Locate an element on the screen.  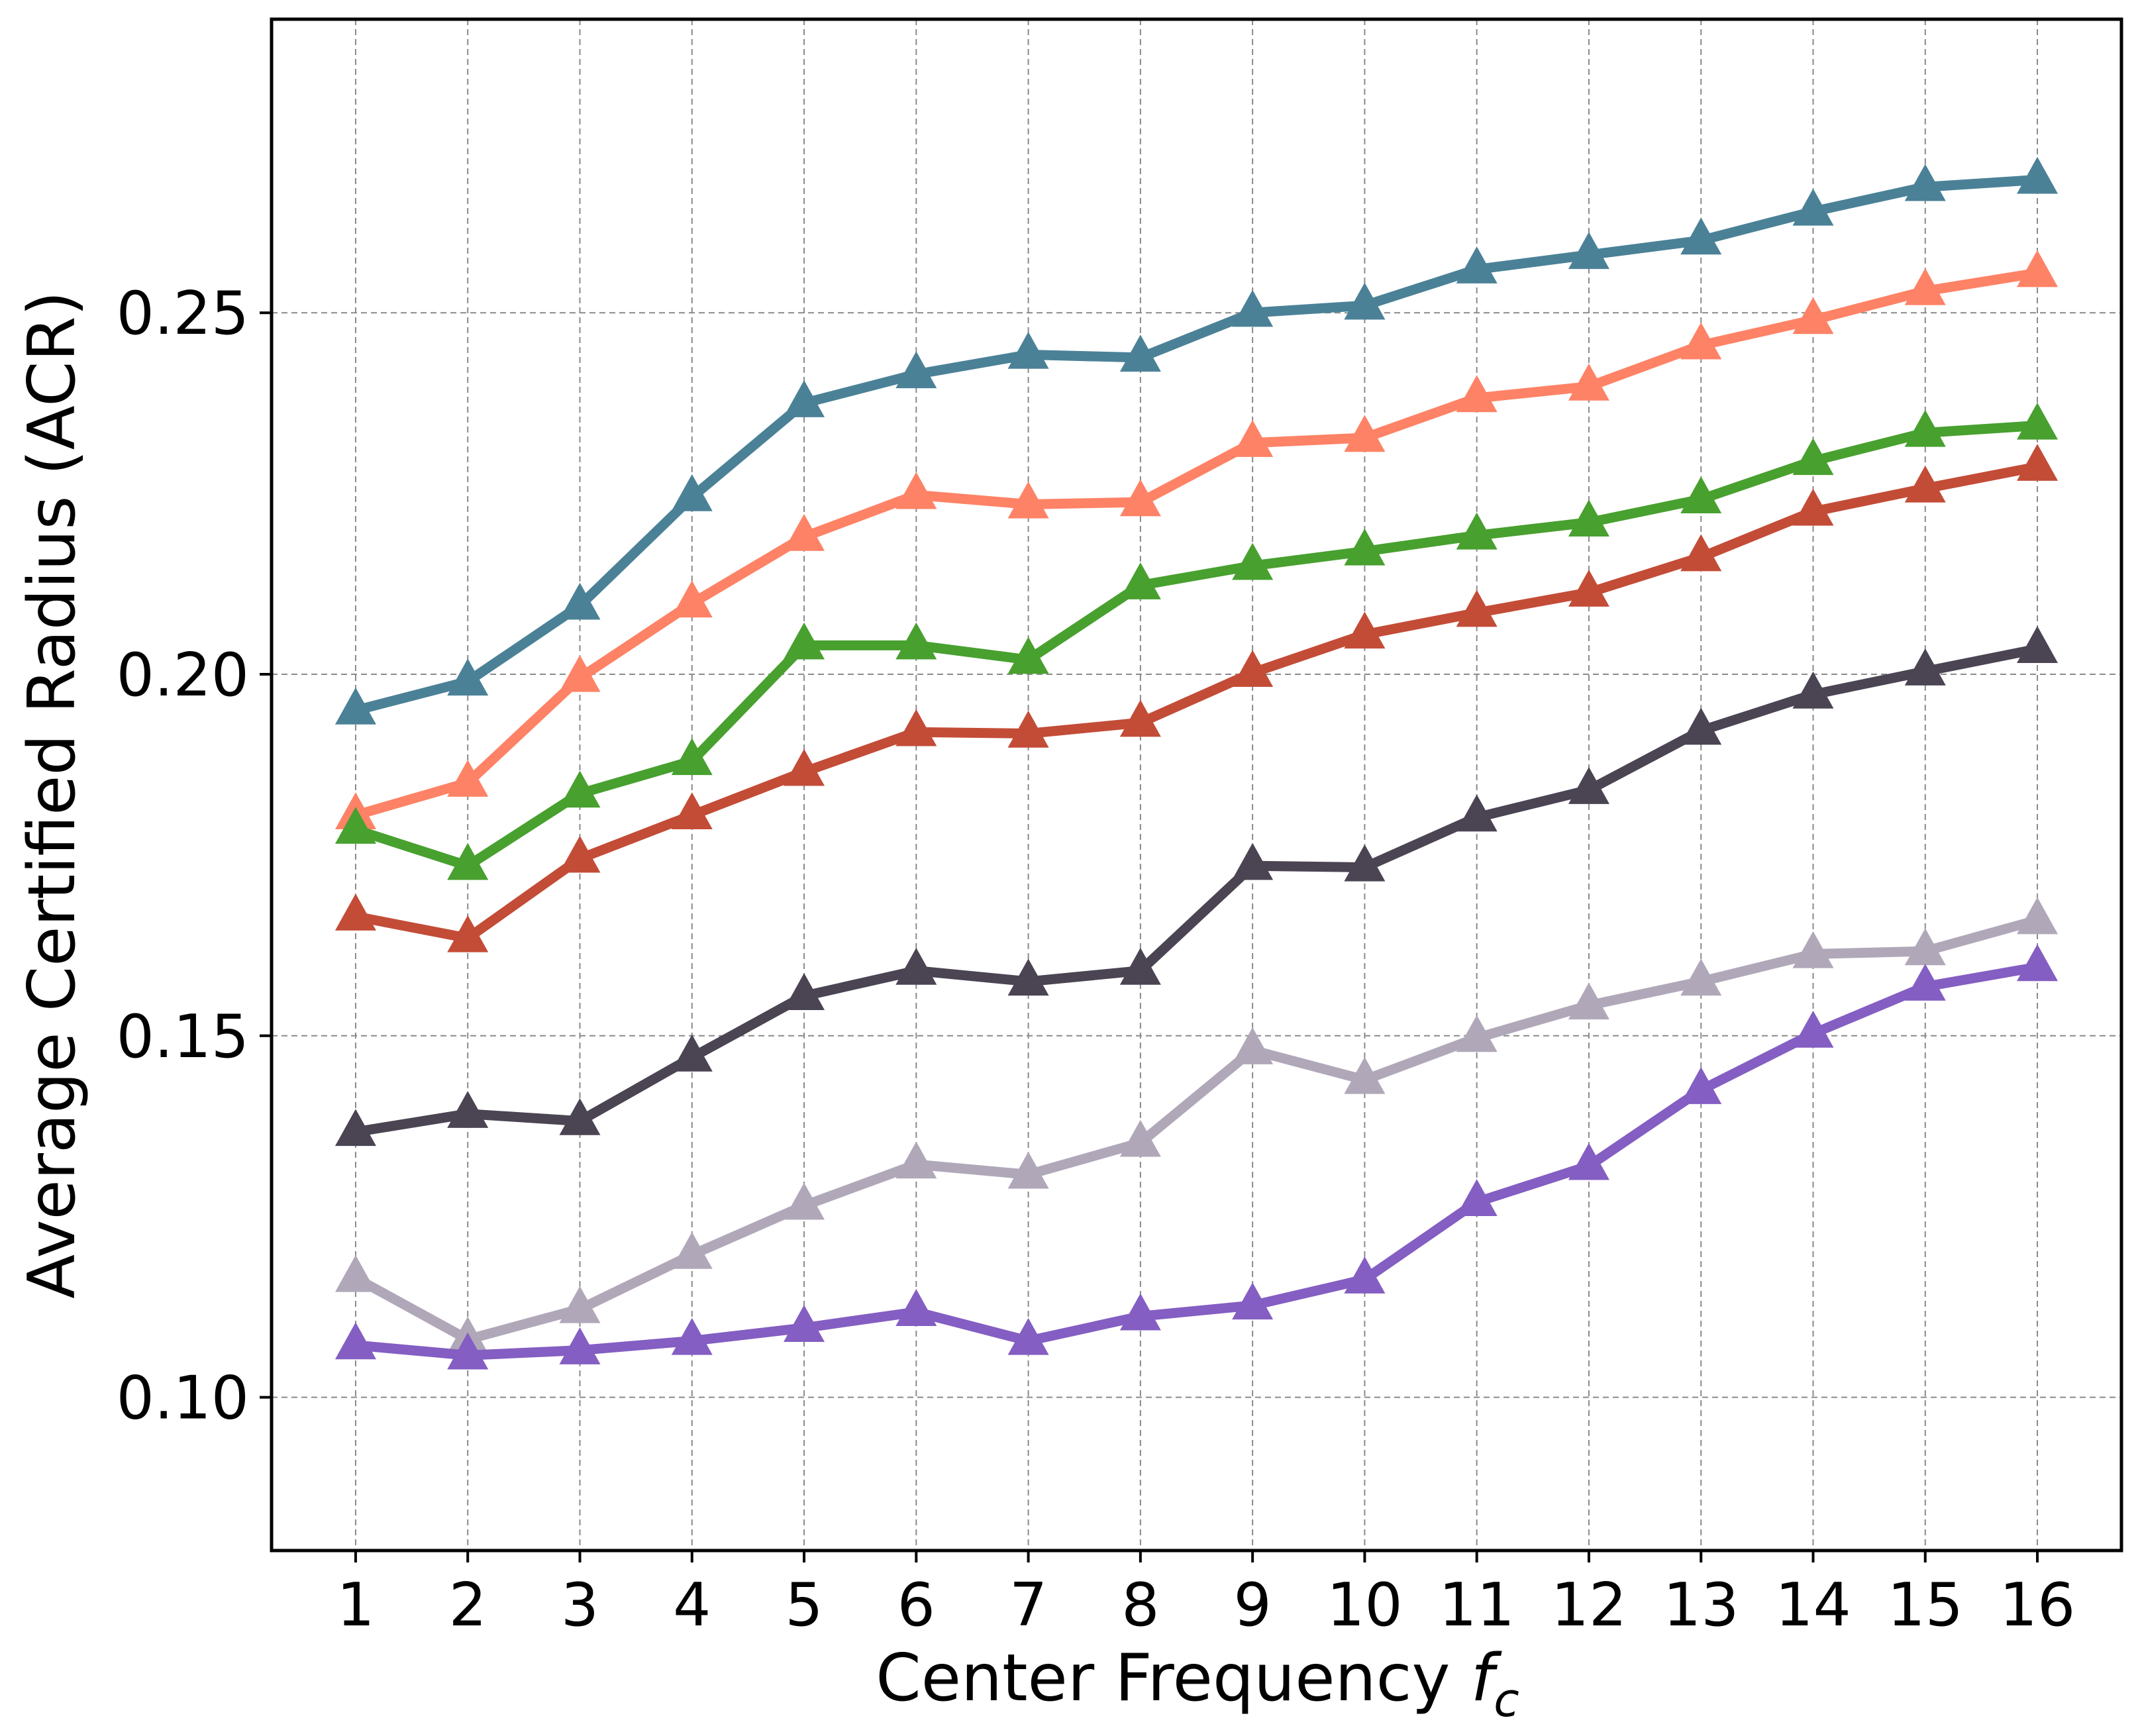
x-tick-label: 2 is located at coordinates (468, 1605).